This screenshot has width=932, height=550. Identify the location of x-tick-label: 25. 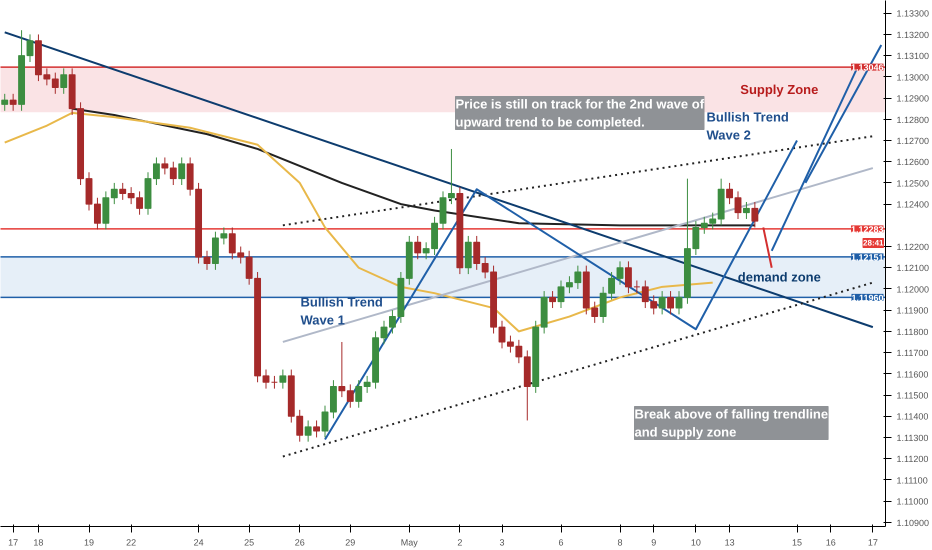
(249, 543).